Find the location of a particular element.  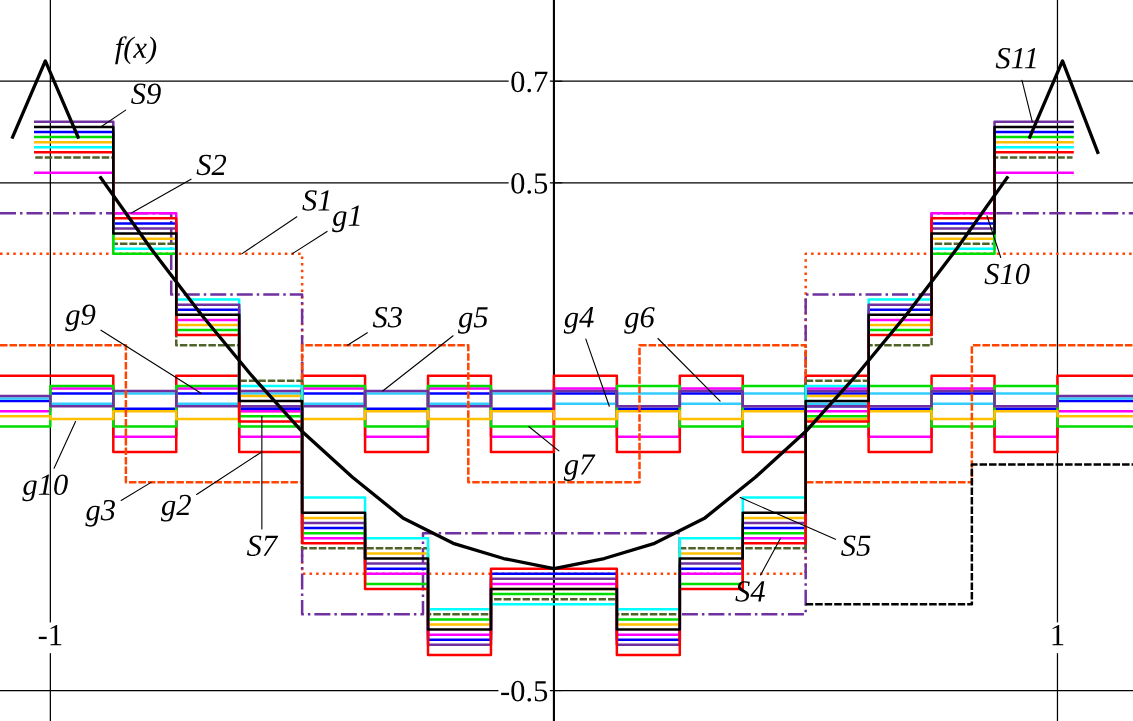

annotation: g4 is located at coordinates (578, 320).